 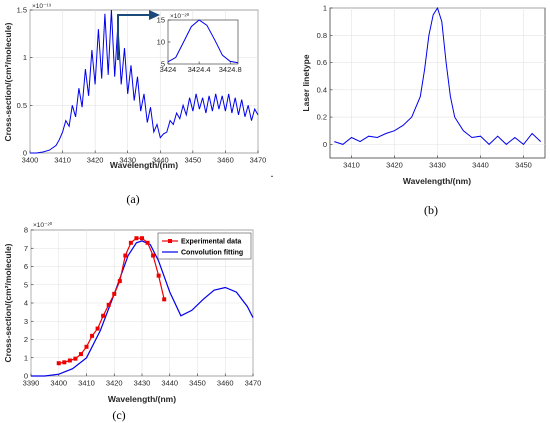 What do you see at coordinates (144, 157) in the screenshot?
I see `x-ticks-a: 3400 3410 3420 3430 3440 3450 3460 3470` at bounding box center [144, 157].